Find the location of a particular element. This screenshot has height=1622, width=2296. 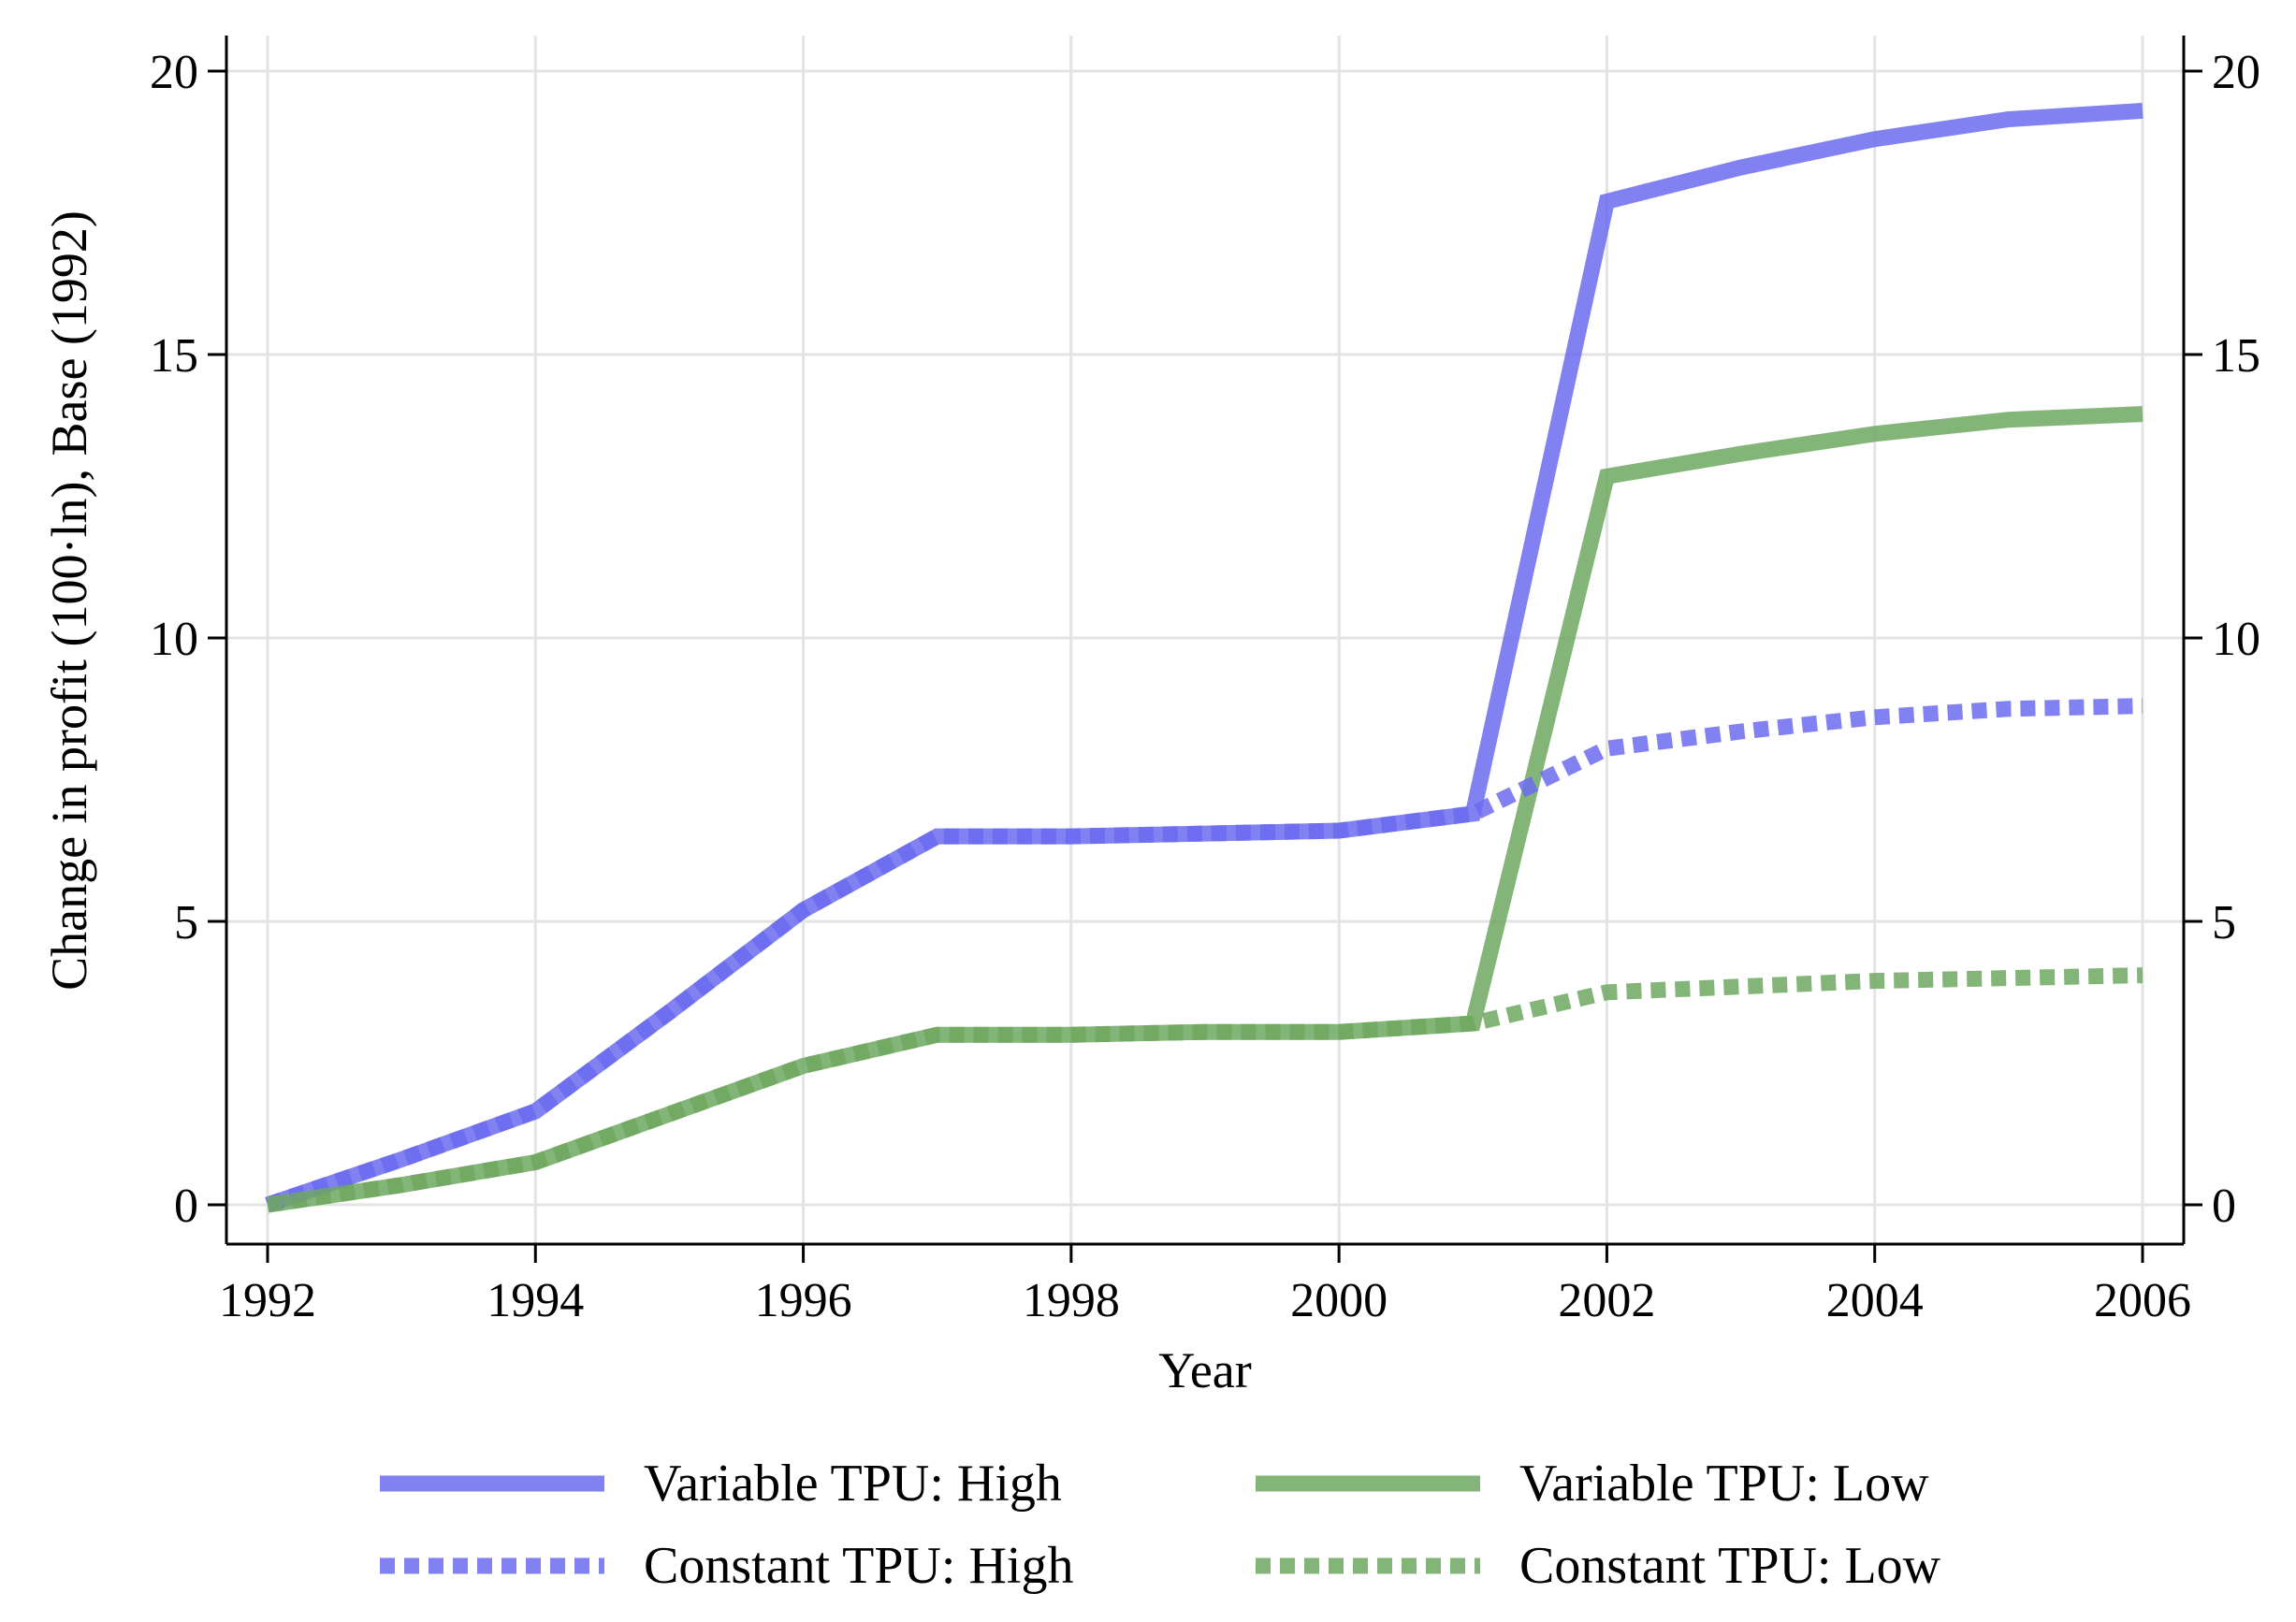

y-tick-label-right-5: 5 is located at coordinates (2224, 922).